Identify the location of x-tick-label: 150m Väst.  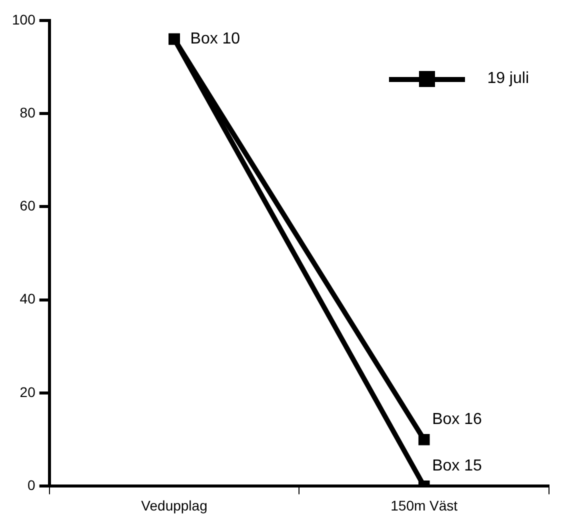
(424, 505).